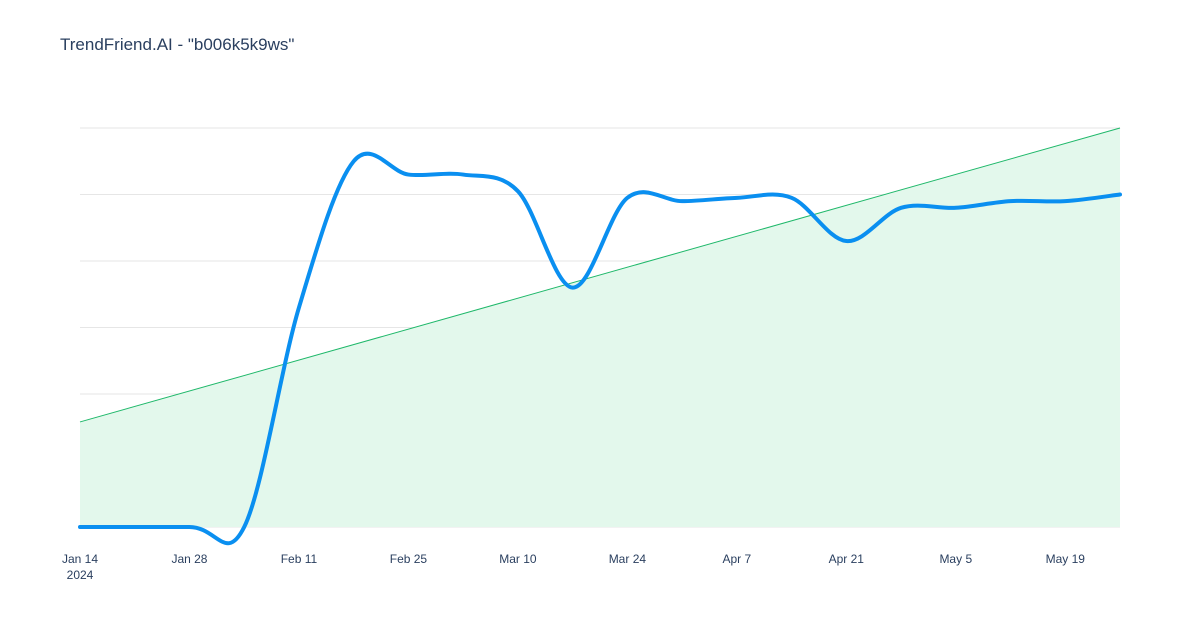 The height and width of the screenshot is (630, 1200). I want to click on x-tick-label: Apr 7, so click(736, 559).